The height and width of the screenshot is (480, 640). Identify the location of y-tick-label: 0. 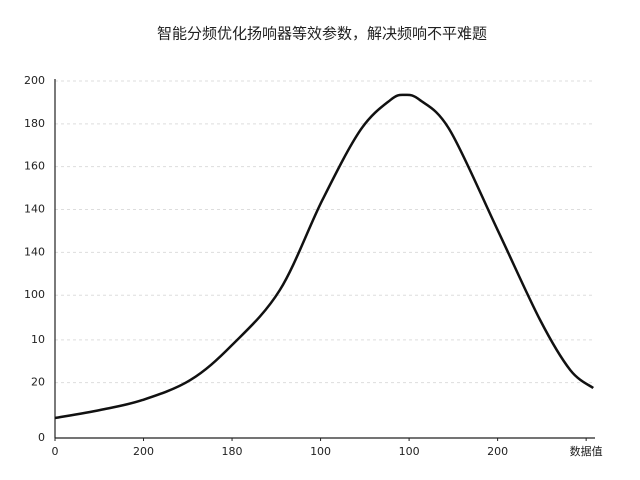
(41, 437).